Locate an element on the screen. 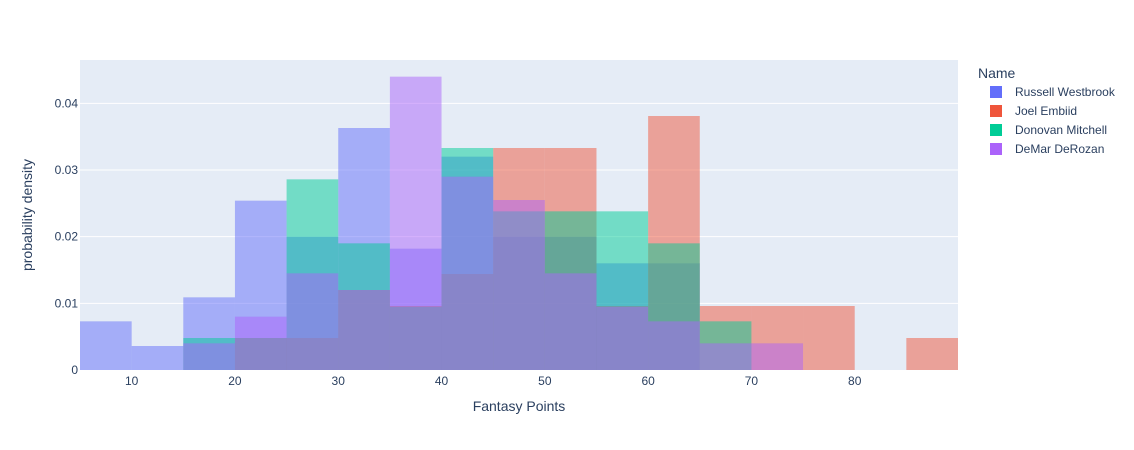 This screenshot has width=1134, height=450. y-tick-label: 0.02 is located at coordinates (67, 237).